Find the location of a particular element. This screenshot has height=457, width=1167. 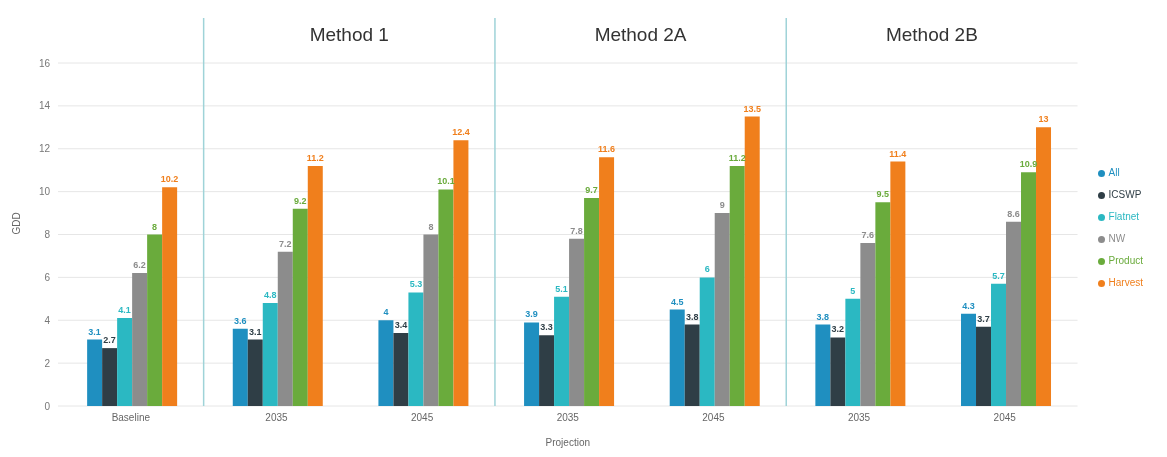

data-label: 5 is located at coordinates (853, 290).